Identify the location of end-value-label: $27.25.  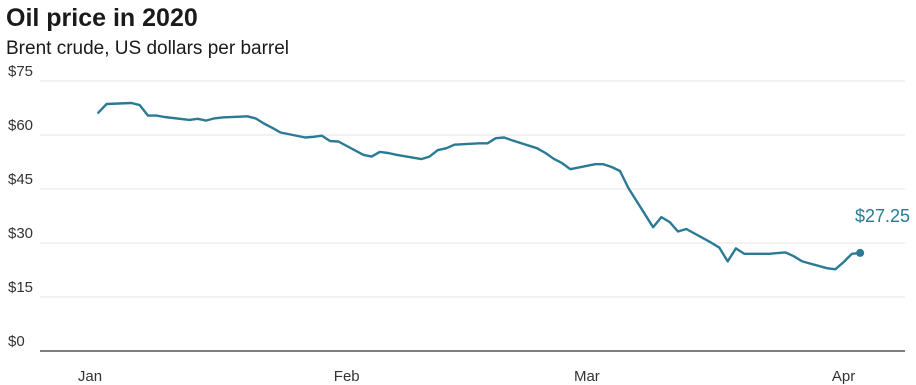
(882, 216).